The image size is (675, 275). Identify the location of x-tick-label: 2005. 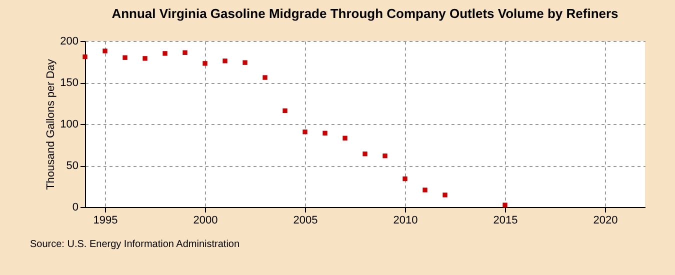
(305, 220).